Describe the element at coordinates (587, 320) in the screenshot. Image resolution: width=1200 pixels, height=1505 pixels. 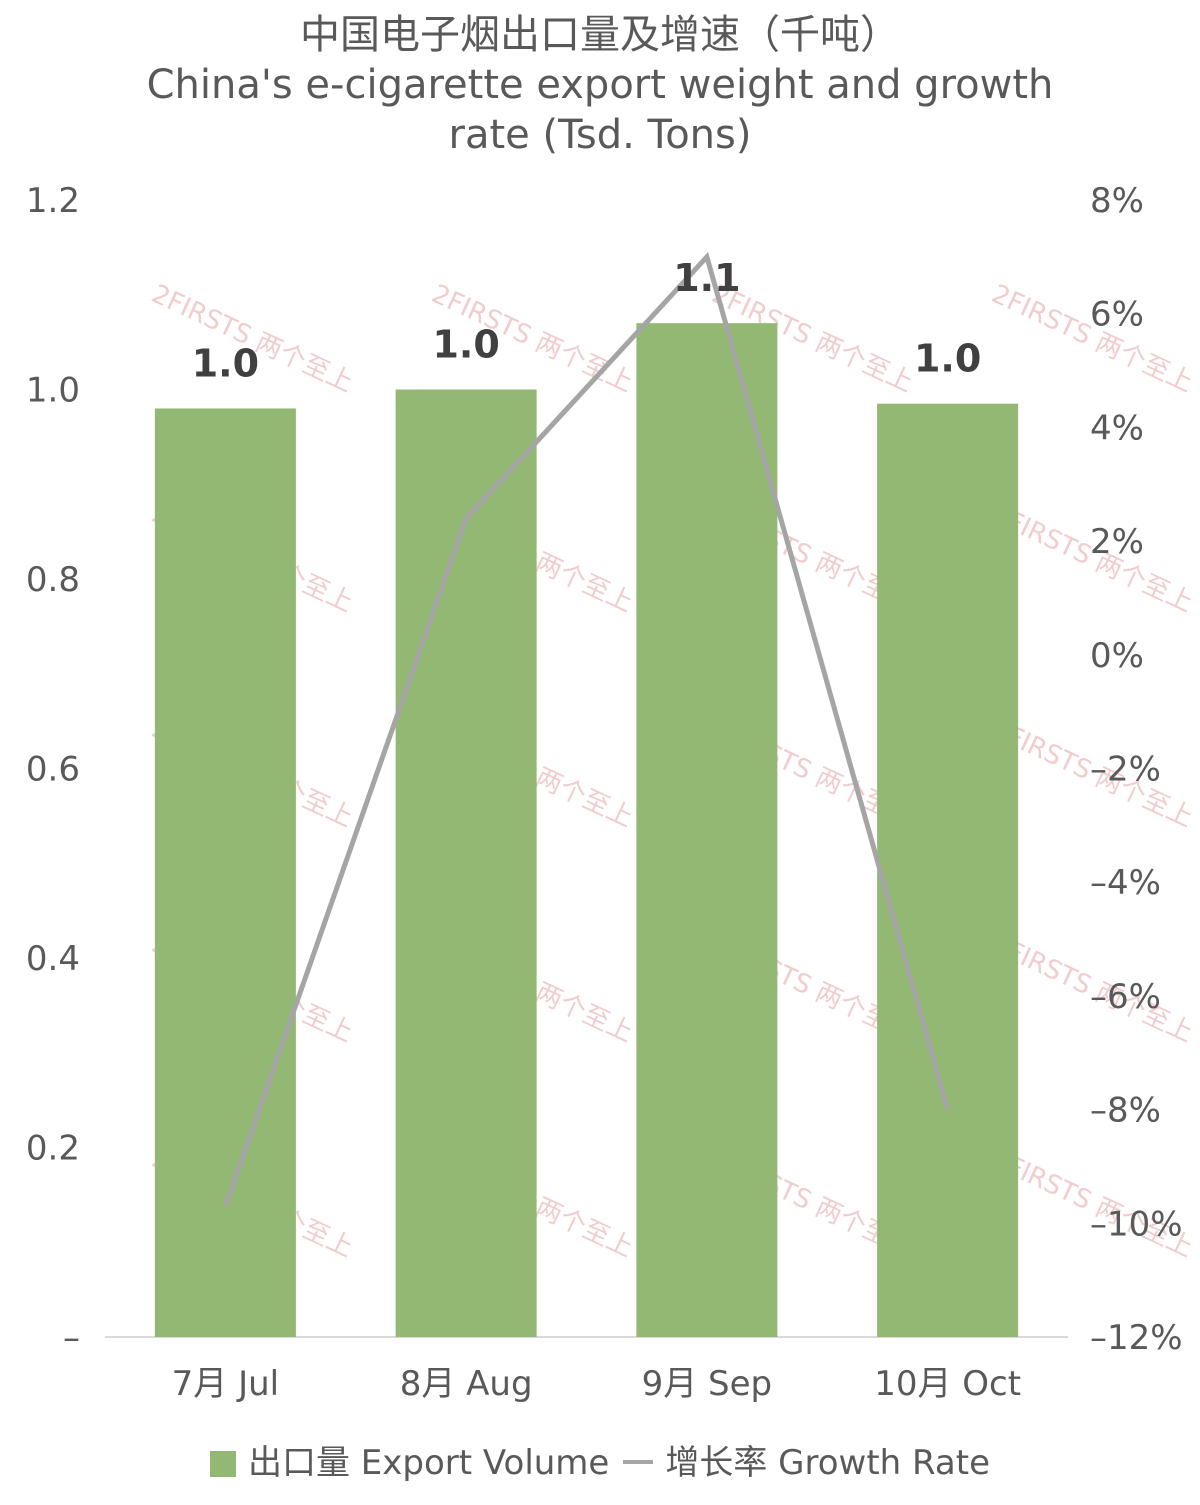
I see `labels-layer: 1.0 1.0 1.1 1.0` at that location.